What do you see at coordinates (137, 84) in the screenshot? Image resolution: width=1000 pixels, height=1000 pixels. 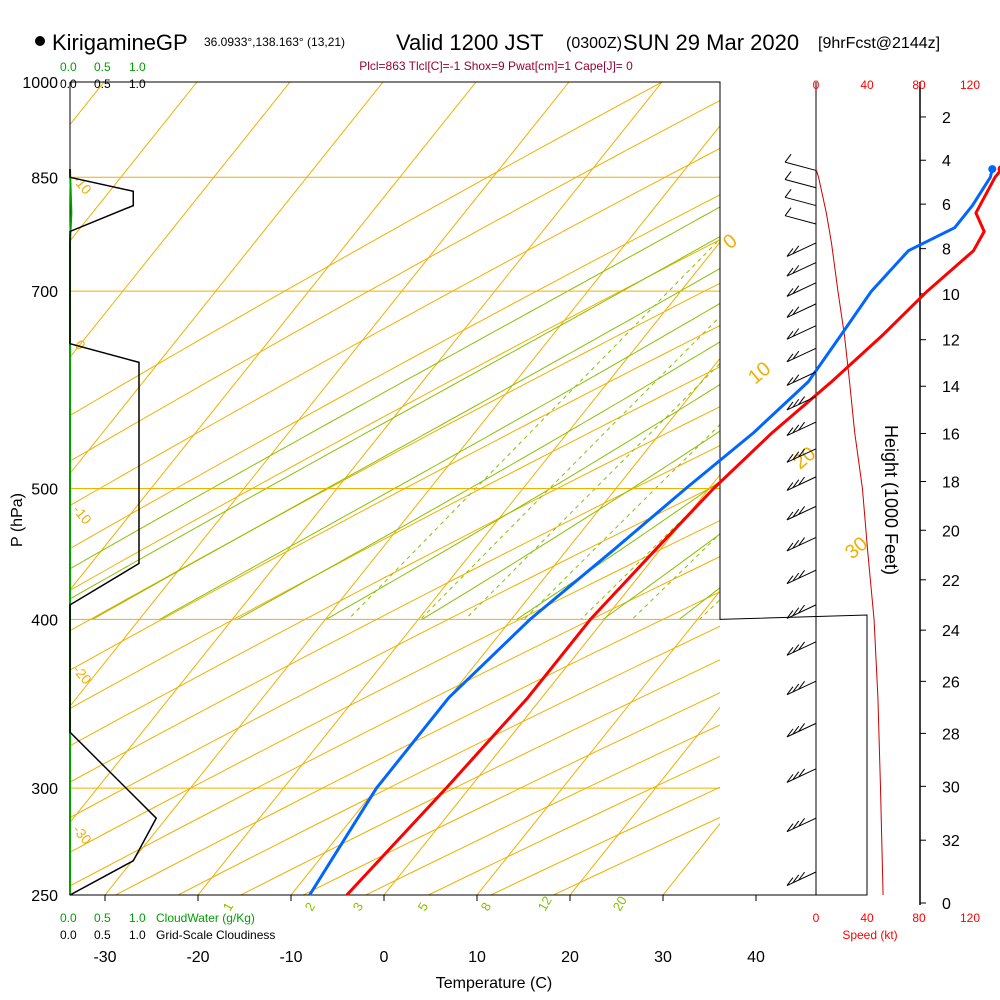 I see `cl-top-tick: 1.0` at bounding box center [137, 84].